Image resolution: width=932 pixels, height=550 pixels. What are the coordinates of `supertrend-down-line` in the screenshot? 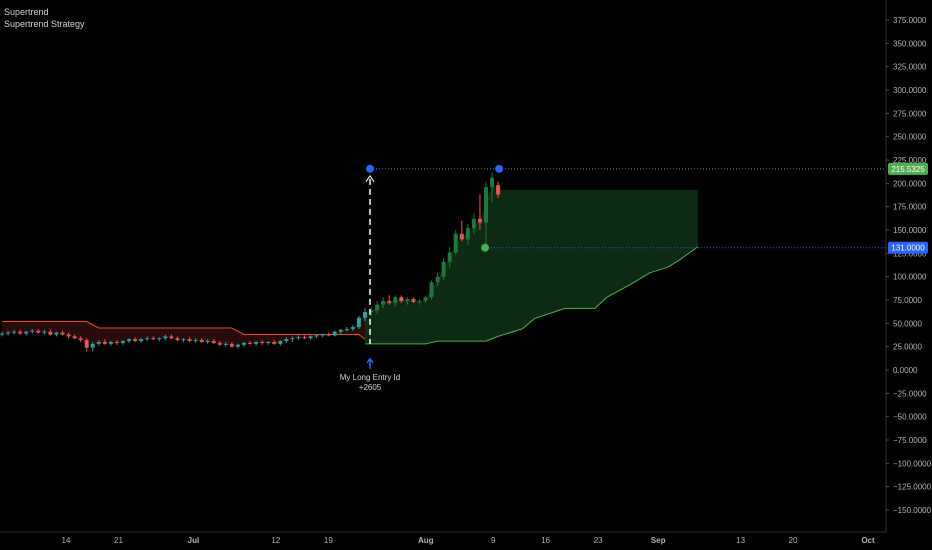 It's located at (184, 330).